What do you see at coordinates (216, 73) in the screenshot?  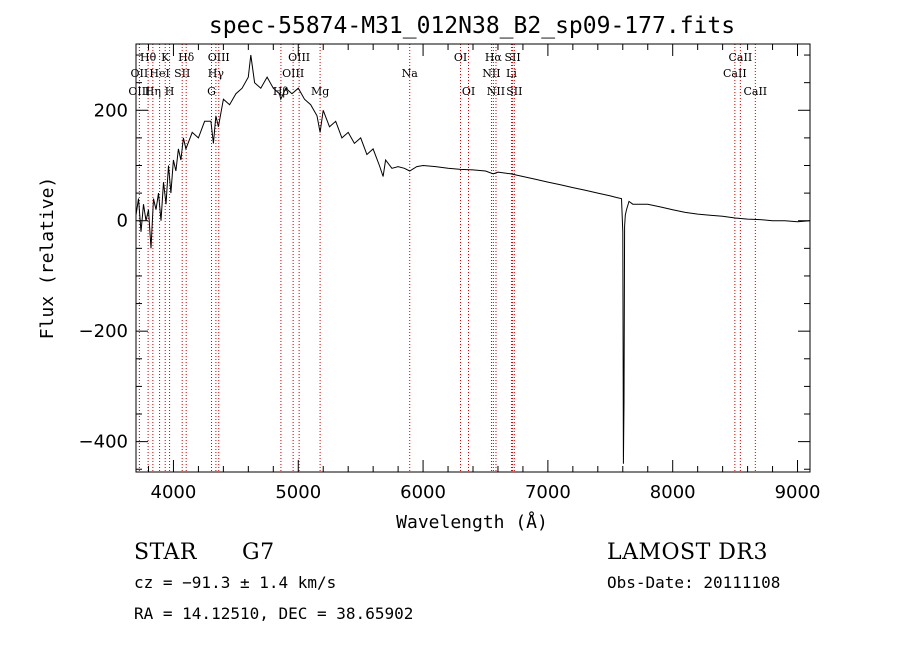 I see `line-label: Hγ` at bounding box center [216, 73].